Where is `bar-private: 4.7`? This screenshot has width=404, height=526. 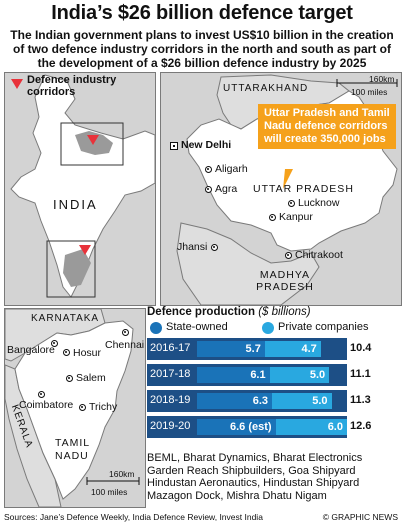
bar-private: 4.7 is located at coordinates (292, 349).